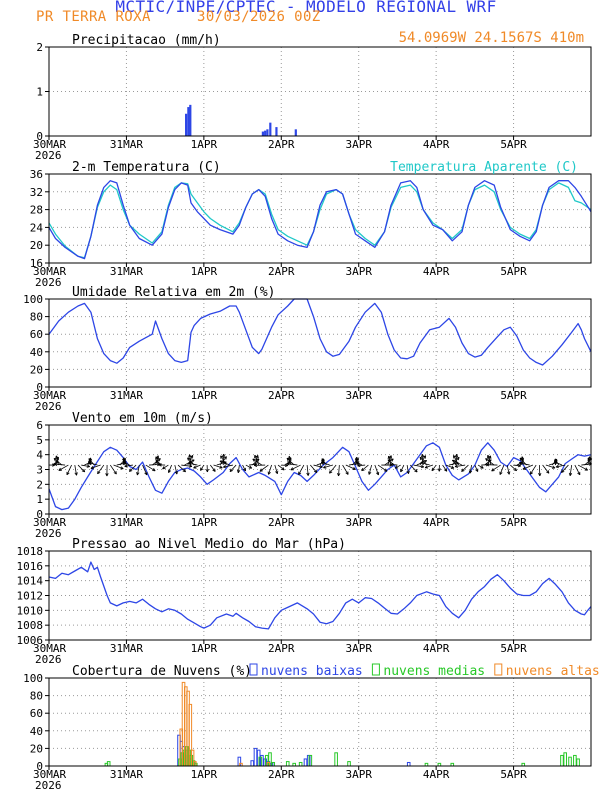  I want to click on header-location: PR TERRA ROXA, so click(93, 17).